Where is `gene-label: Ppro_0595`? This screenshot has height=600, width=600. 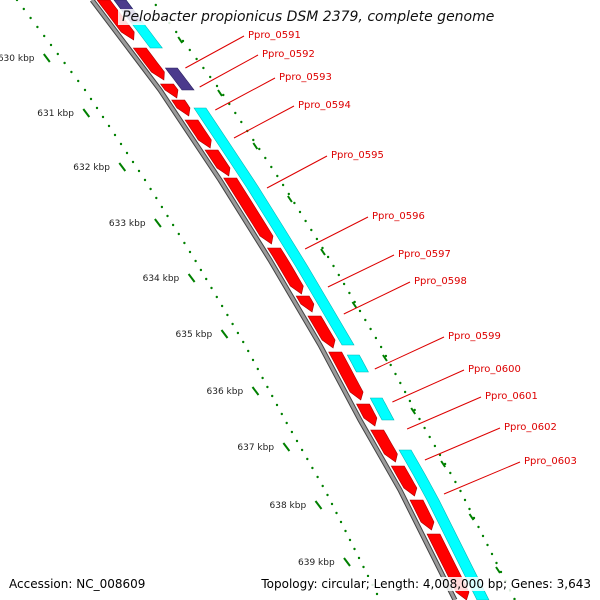 gene-label: Ppro_0595 is located at coordinates (357, 155).